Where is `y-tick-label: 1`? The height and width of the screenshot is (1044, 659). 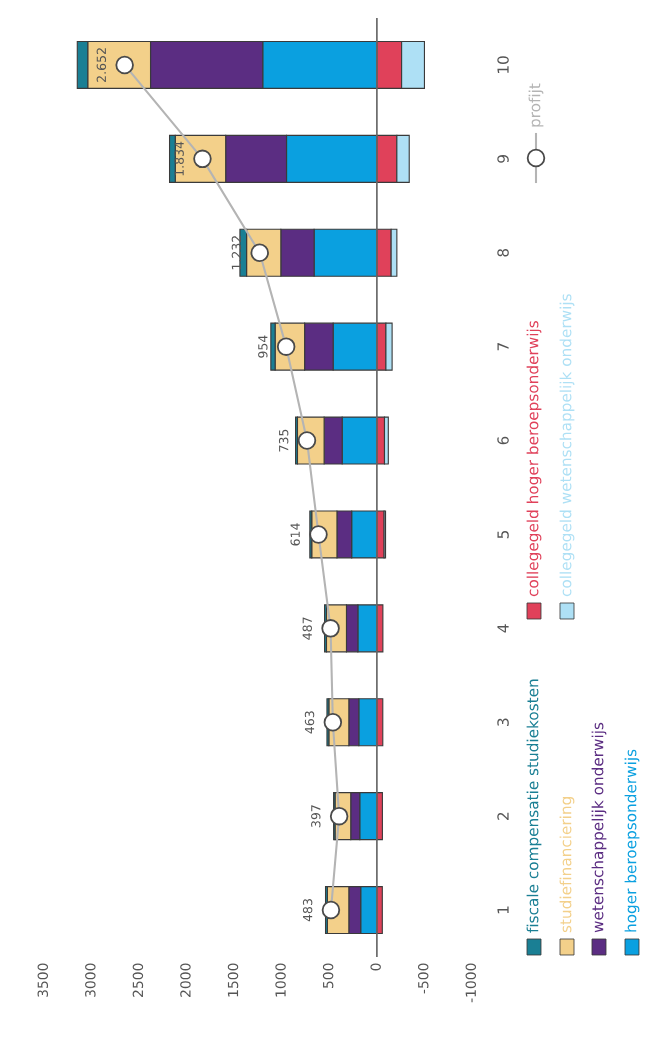
y-tick-label: 1 is located at coordinates (503, 910).